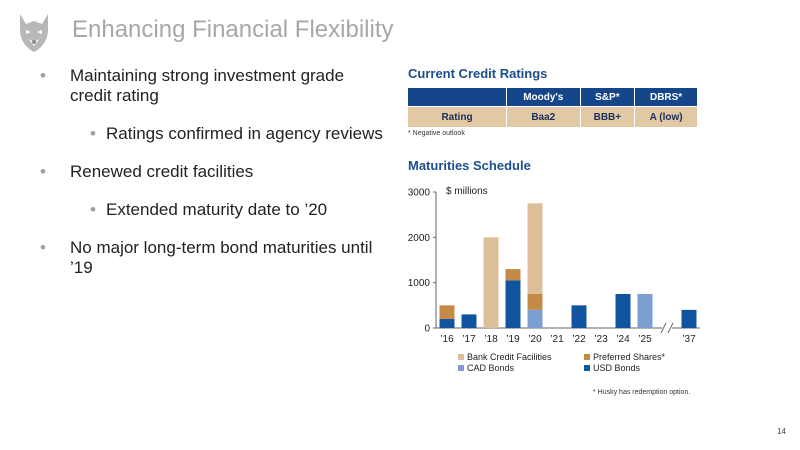  I want to click on table-row: Rating Baa2 BBB+ A (low), so click(553, 116).